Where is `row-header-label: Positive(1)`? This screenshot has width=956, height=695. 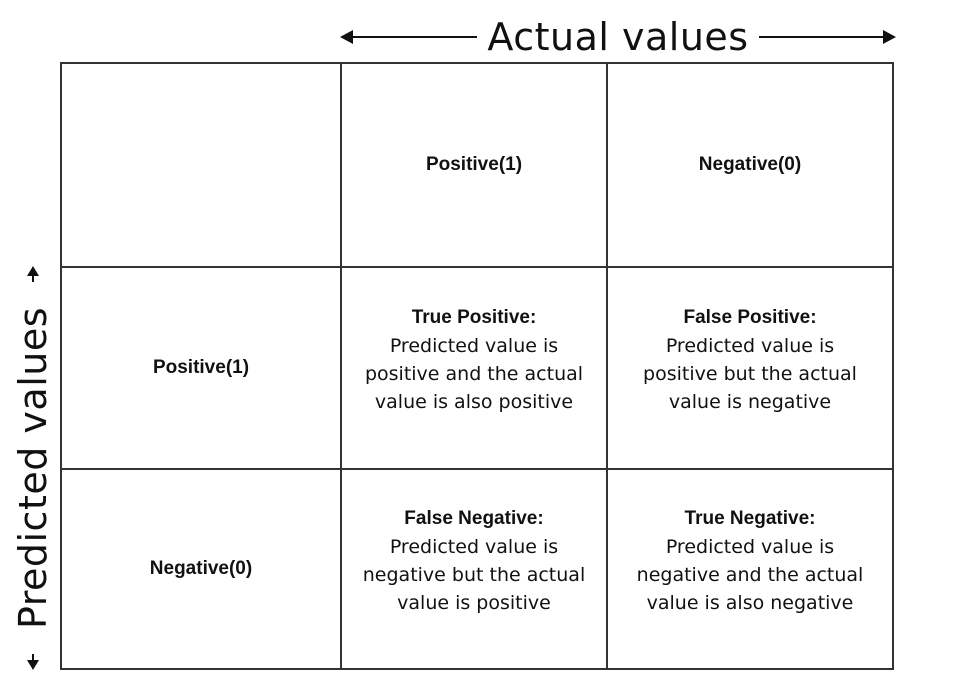 row-header-label: Positive(1) is located at coordinates (201, 367).